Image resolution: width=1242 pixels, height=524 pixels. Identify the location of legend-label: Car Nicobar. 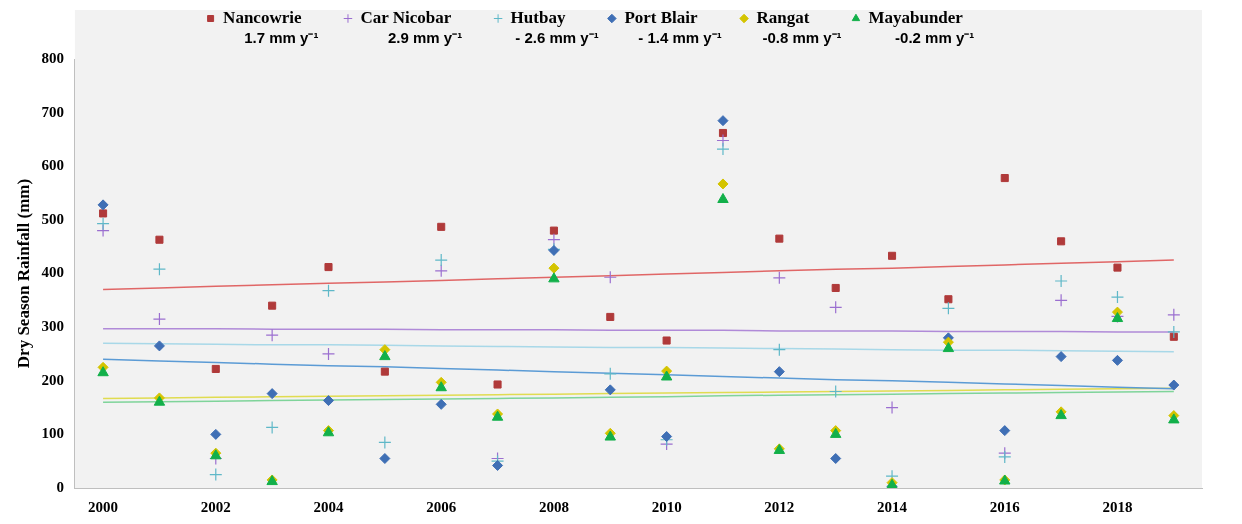
(427, 17).